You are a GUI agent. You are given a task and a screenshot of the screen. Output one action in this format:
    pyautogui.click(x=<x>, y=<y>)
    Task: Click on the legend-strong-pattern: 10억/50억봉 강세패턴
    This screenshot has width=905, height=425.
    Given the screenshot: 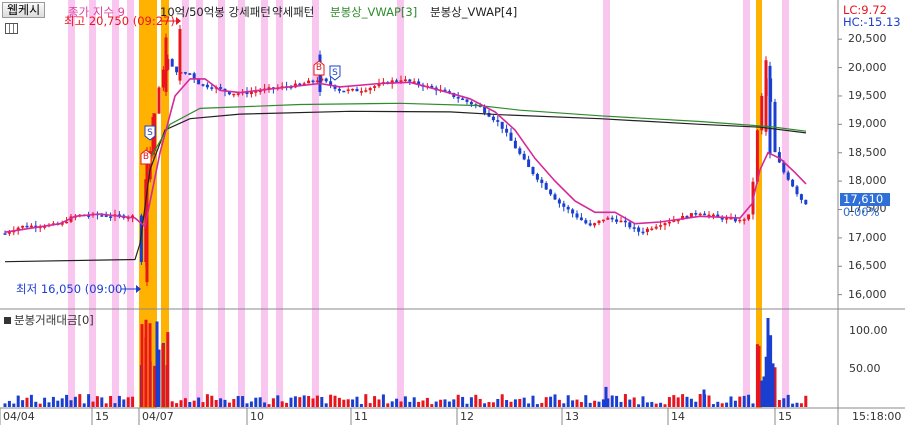 What is the action you would take?
    pyautogui.click(x=215, y=12)
    